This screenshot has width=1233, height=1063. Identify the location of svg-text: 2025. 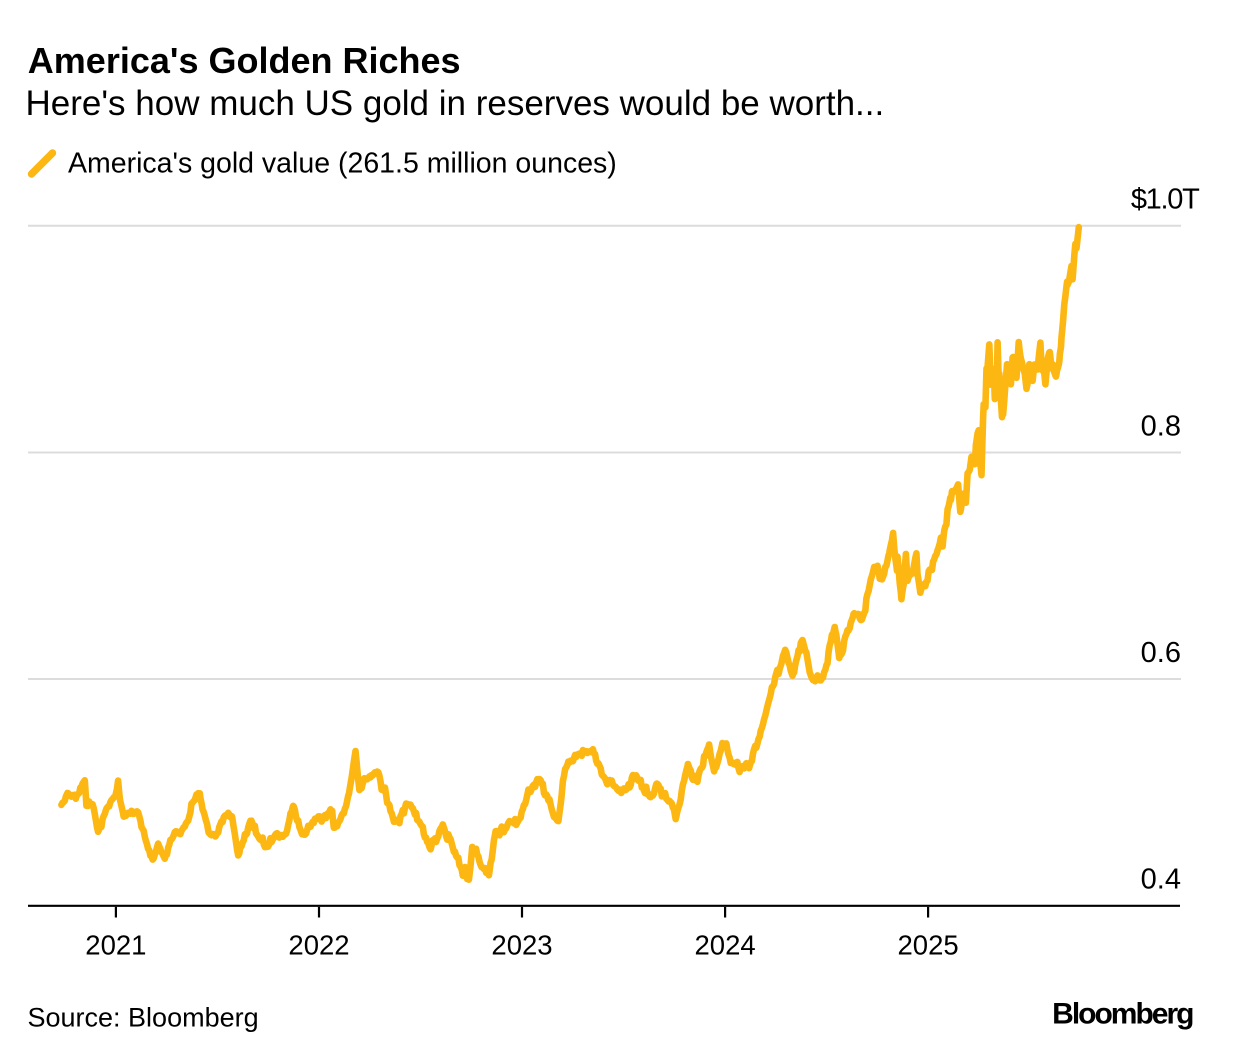
(928, 945).